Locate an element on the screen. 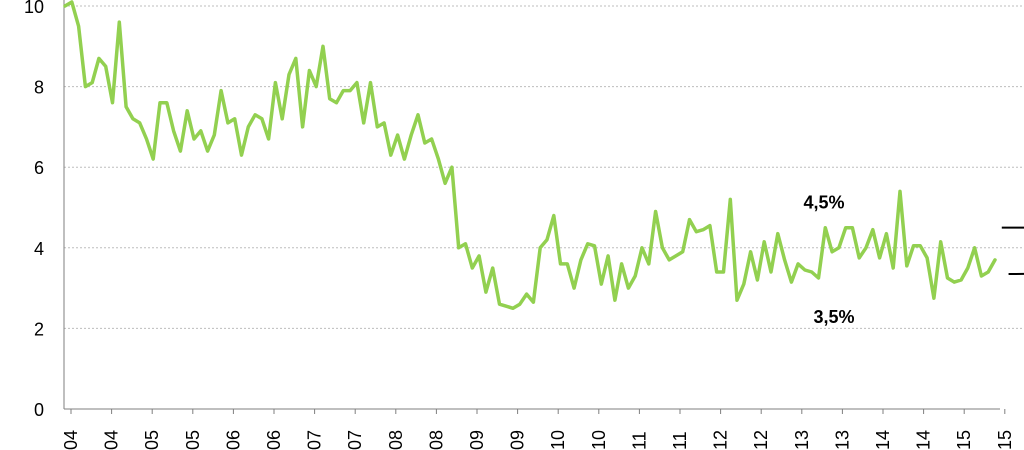  reference-line-lower is located at coordinates (1016, 273).